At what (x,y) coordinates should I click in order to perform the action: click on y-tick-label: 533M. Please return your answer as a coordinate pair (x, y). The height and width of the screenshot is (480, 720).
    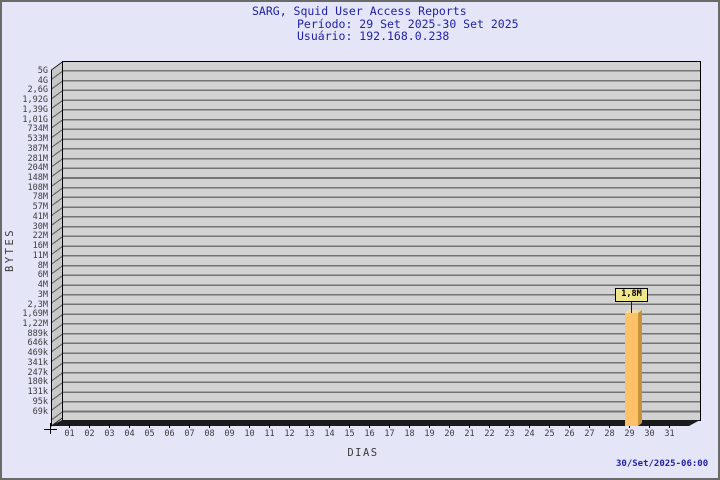
    Looking at the image, I should click on (37, 139).